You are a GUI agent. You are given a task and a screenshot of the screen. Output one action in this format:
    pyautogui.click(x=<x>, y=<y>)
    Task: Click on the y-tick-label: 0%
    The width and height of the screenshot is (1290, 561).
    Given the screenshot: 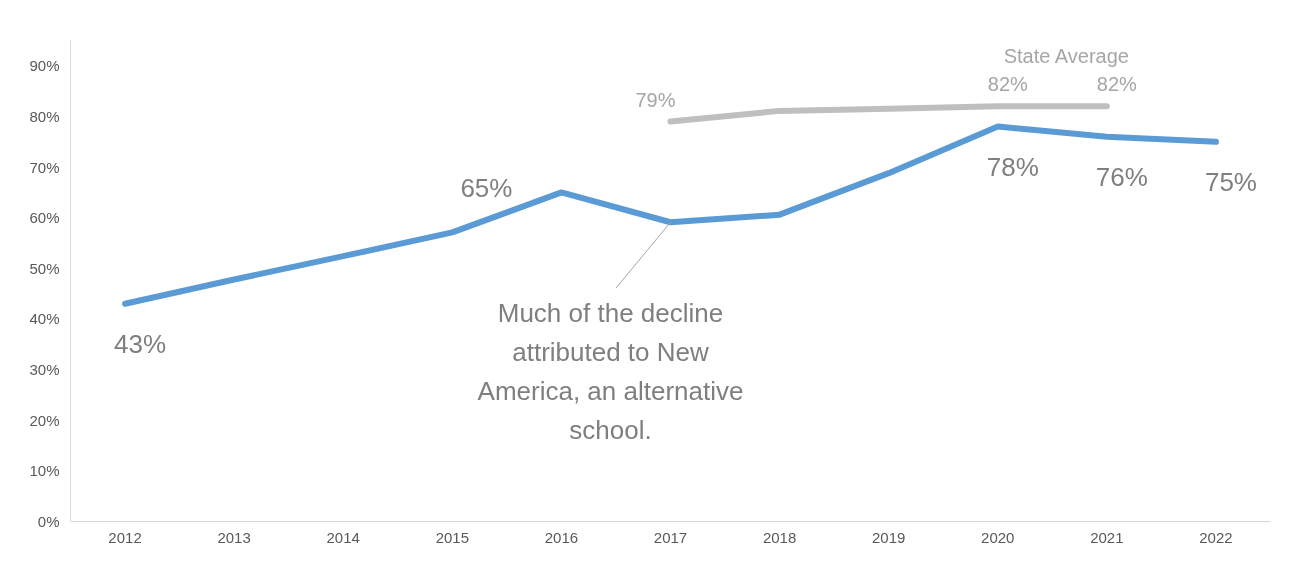 What is the action you would take?
    pyautogui.click(x=48, y=521)
    